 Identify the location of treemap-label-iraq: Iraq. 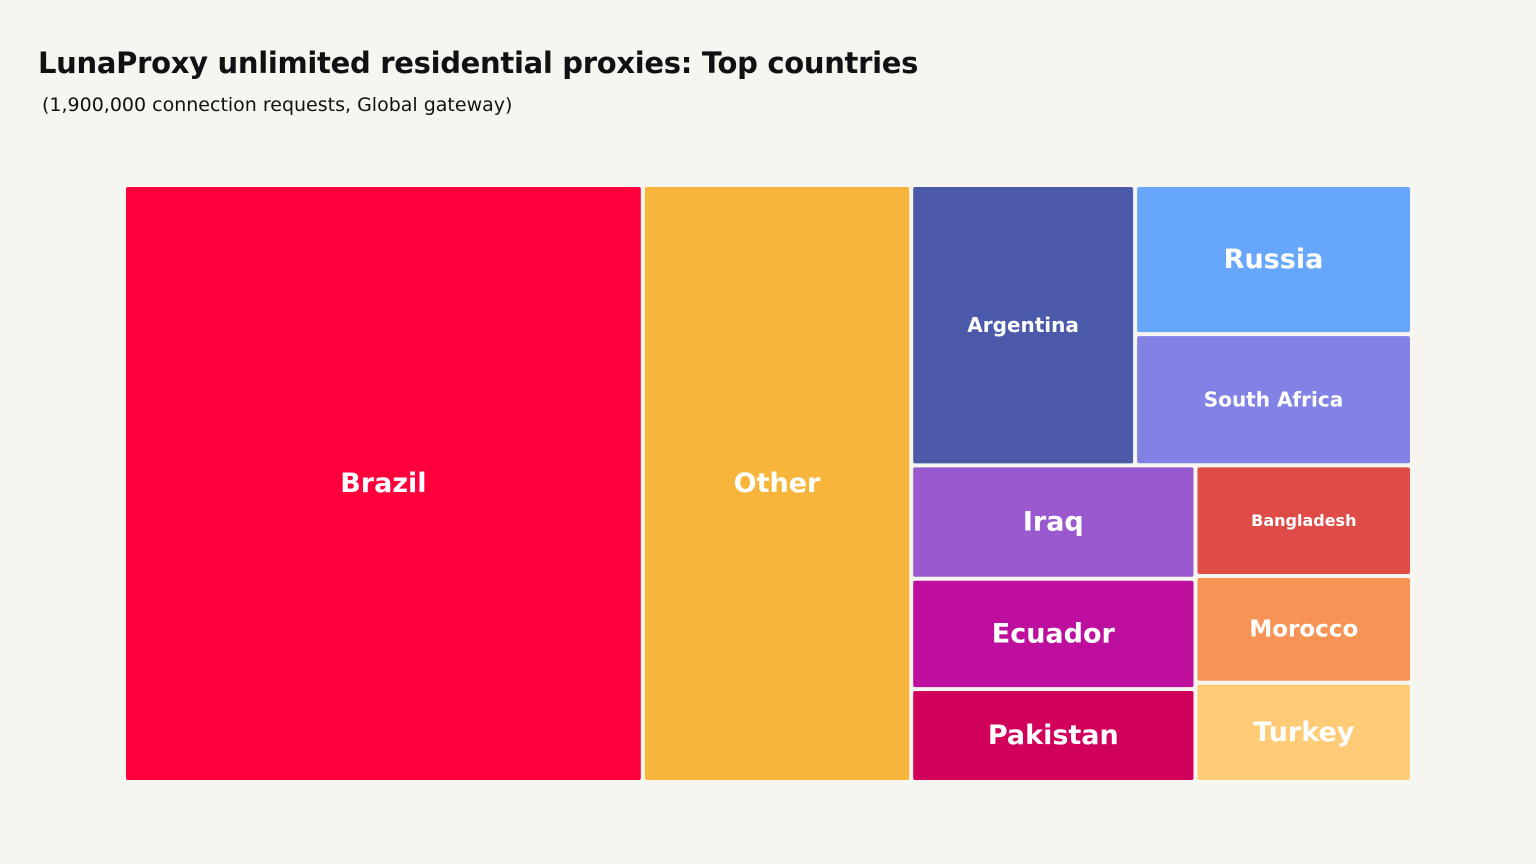
(1053, 522).